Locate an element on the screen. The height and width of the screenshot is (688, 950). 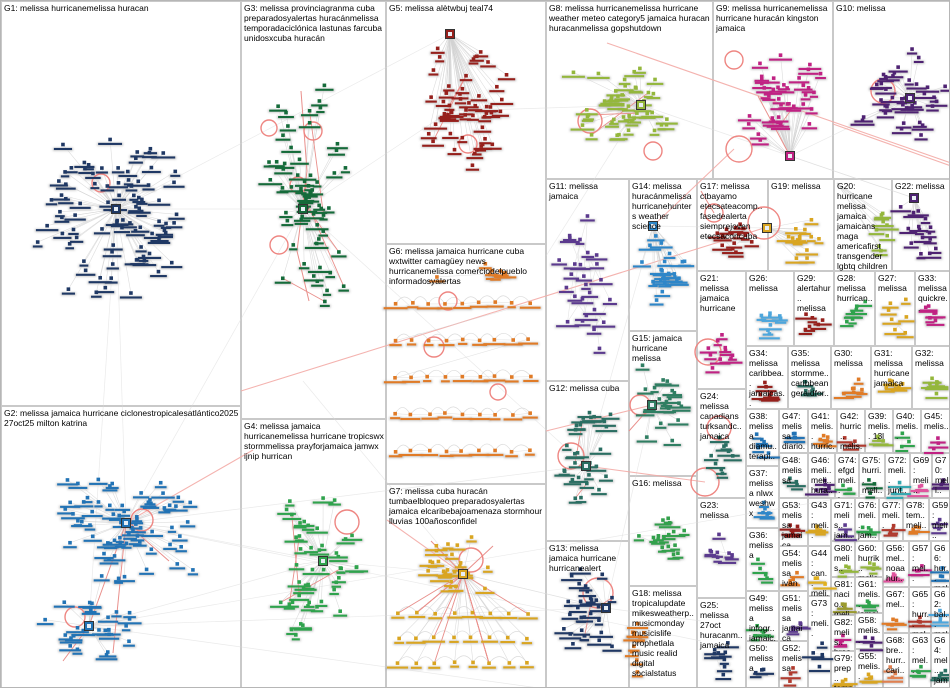
group-box-G51 is located at coordinates (793, 616).